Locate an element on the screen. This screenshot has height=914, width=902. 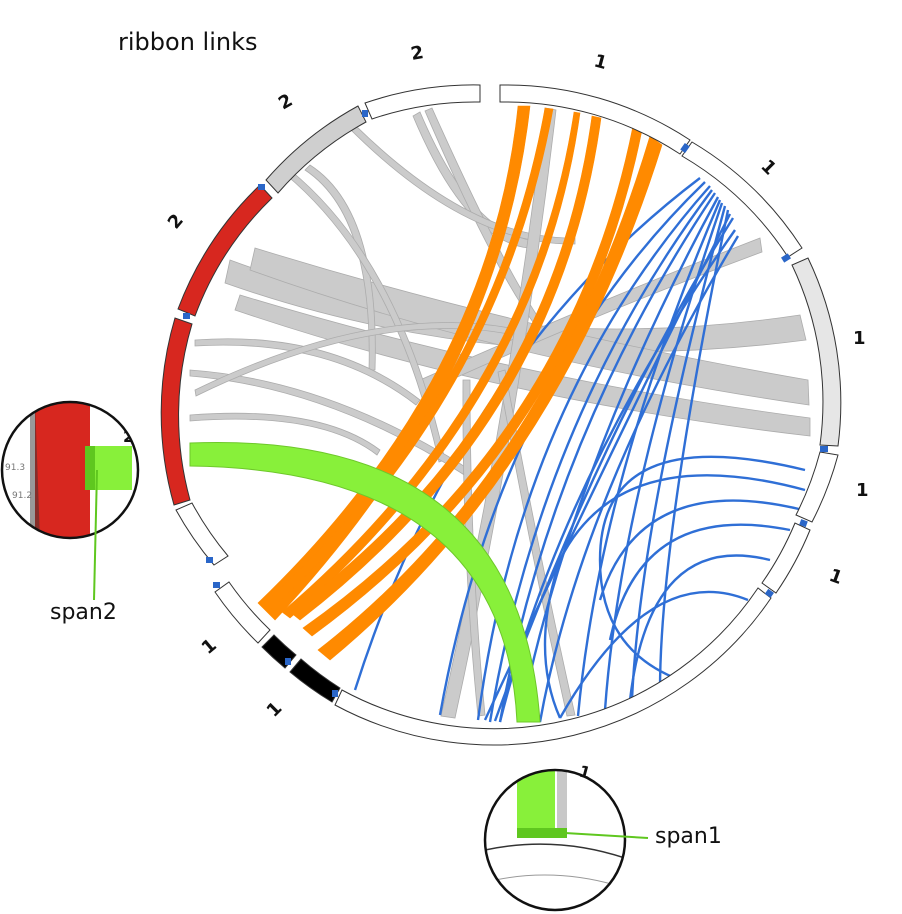
zoom-lens-right: 1 is located at coordinates (566, 837).